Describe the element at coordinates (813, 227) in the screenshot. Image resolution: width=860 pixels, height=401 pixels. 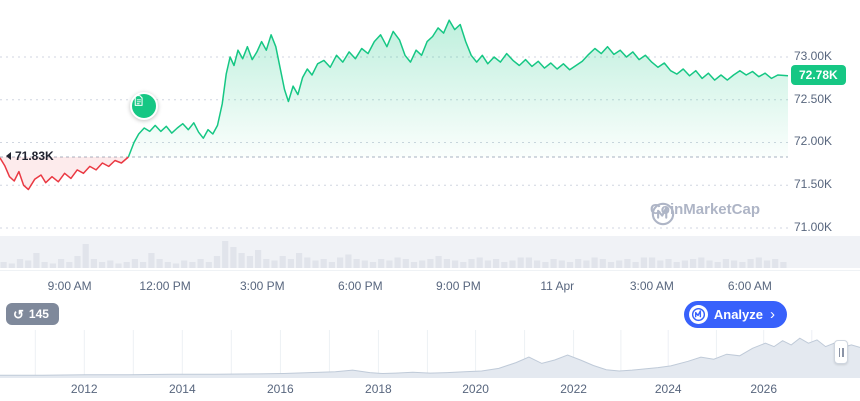
I see `y-axis-label: 71.00K` at that location.